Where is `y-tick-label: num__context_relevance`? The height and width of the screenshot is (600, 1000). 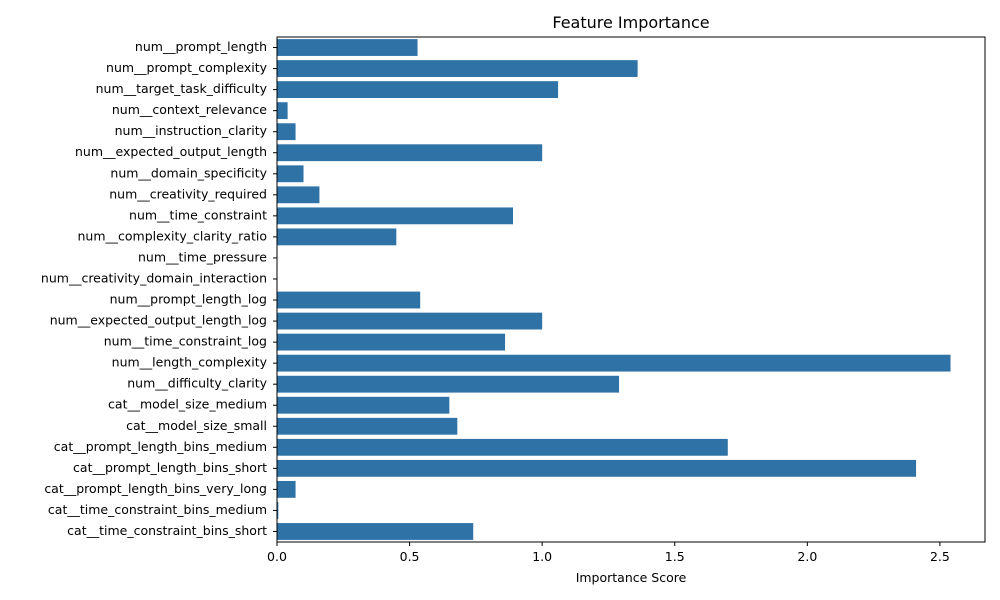 y-tick-label: num__context_relevance is located at coordinates (189, 109).